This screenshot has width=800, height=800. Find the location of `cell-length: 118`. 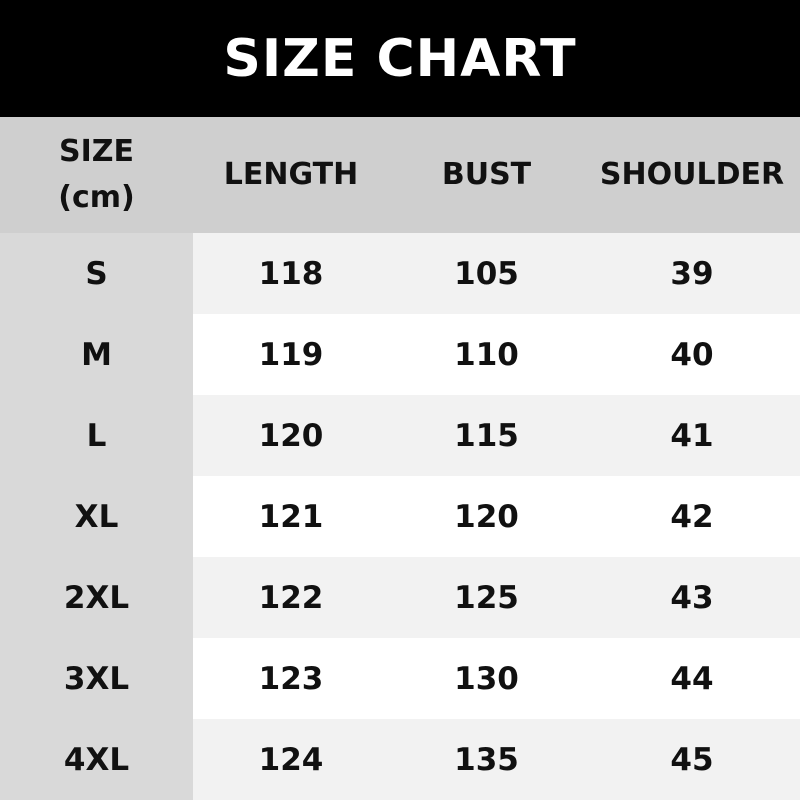

cell-length: 118 is located at coordinates (291, 273).